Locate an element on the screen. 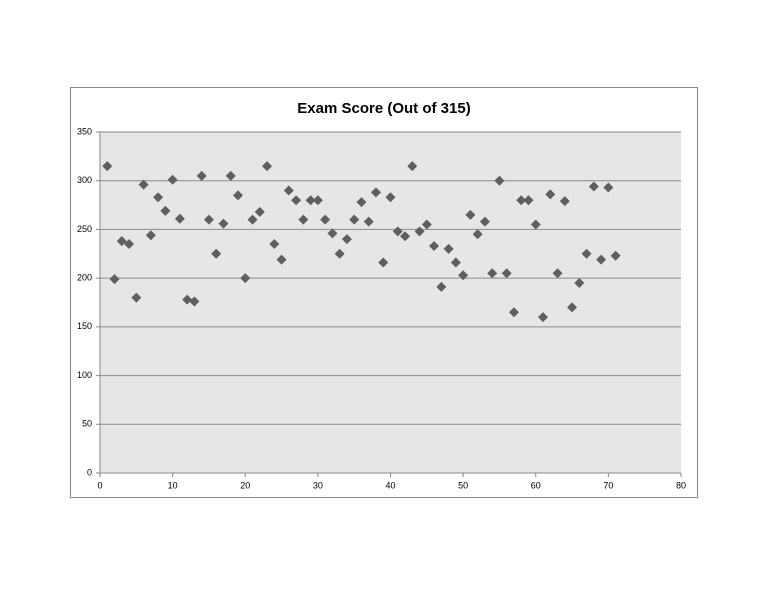 This screenshot has height=599, width=768. chart-title: Exam Score (Out of 315) is located at coordinates (383, 108).